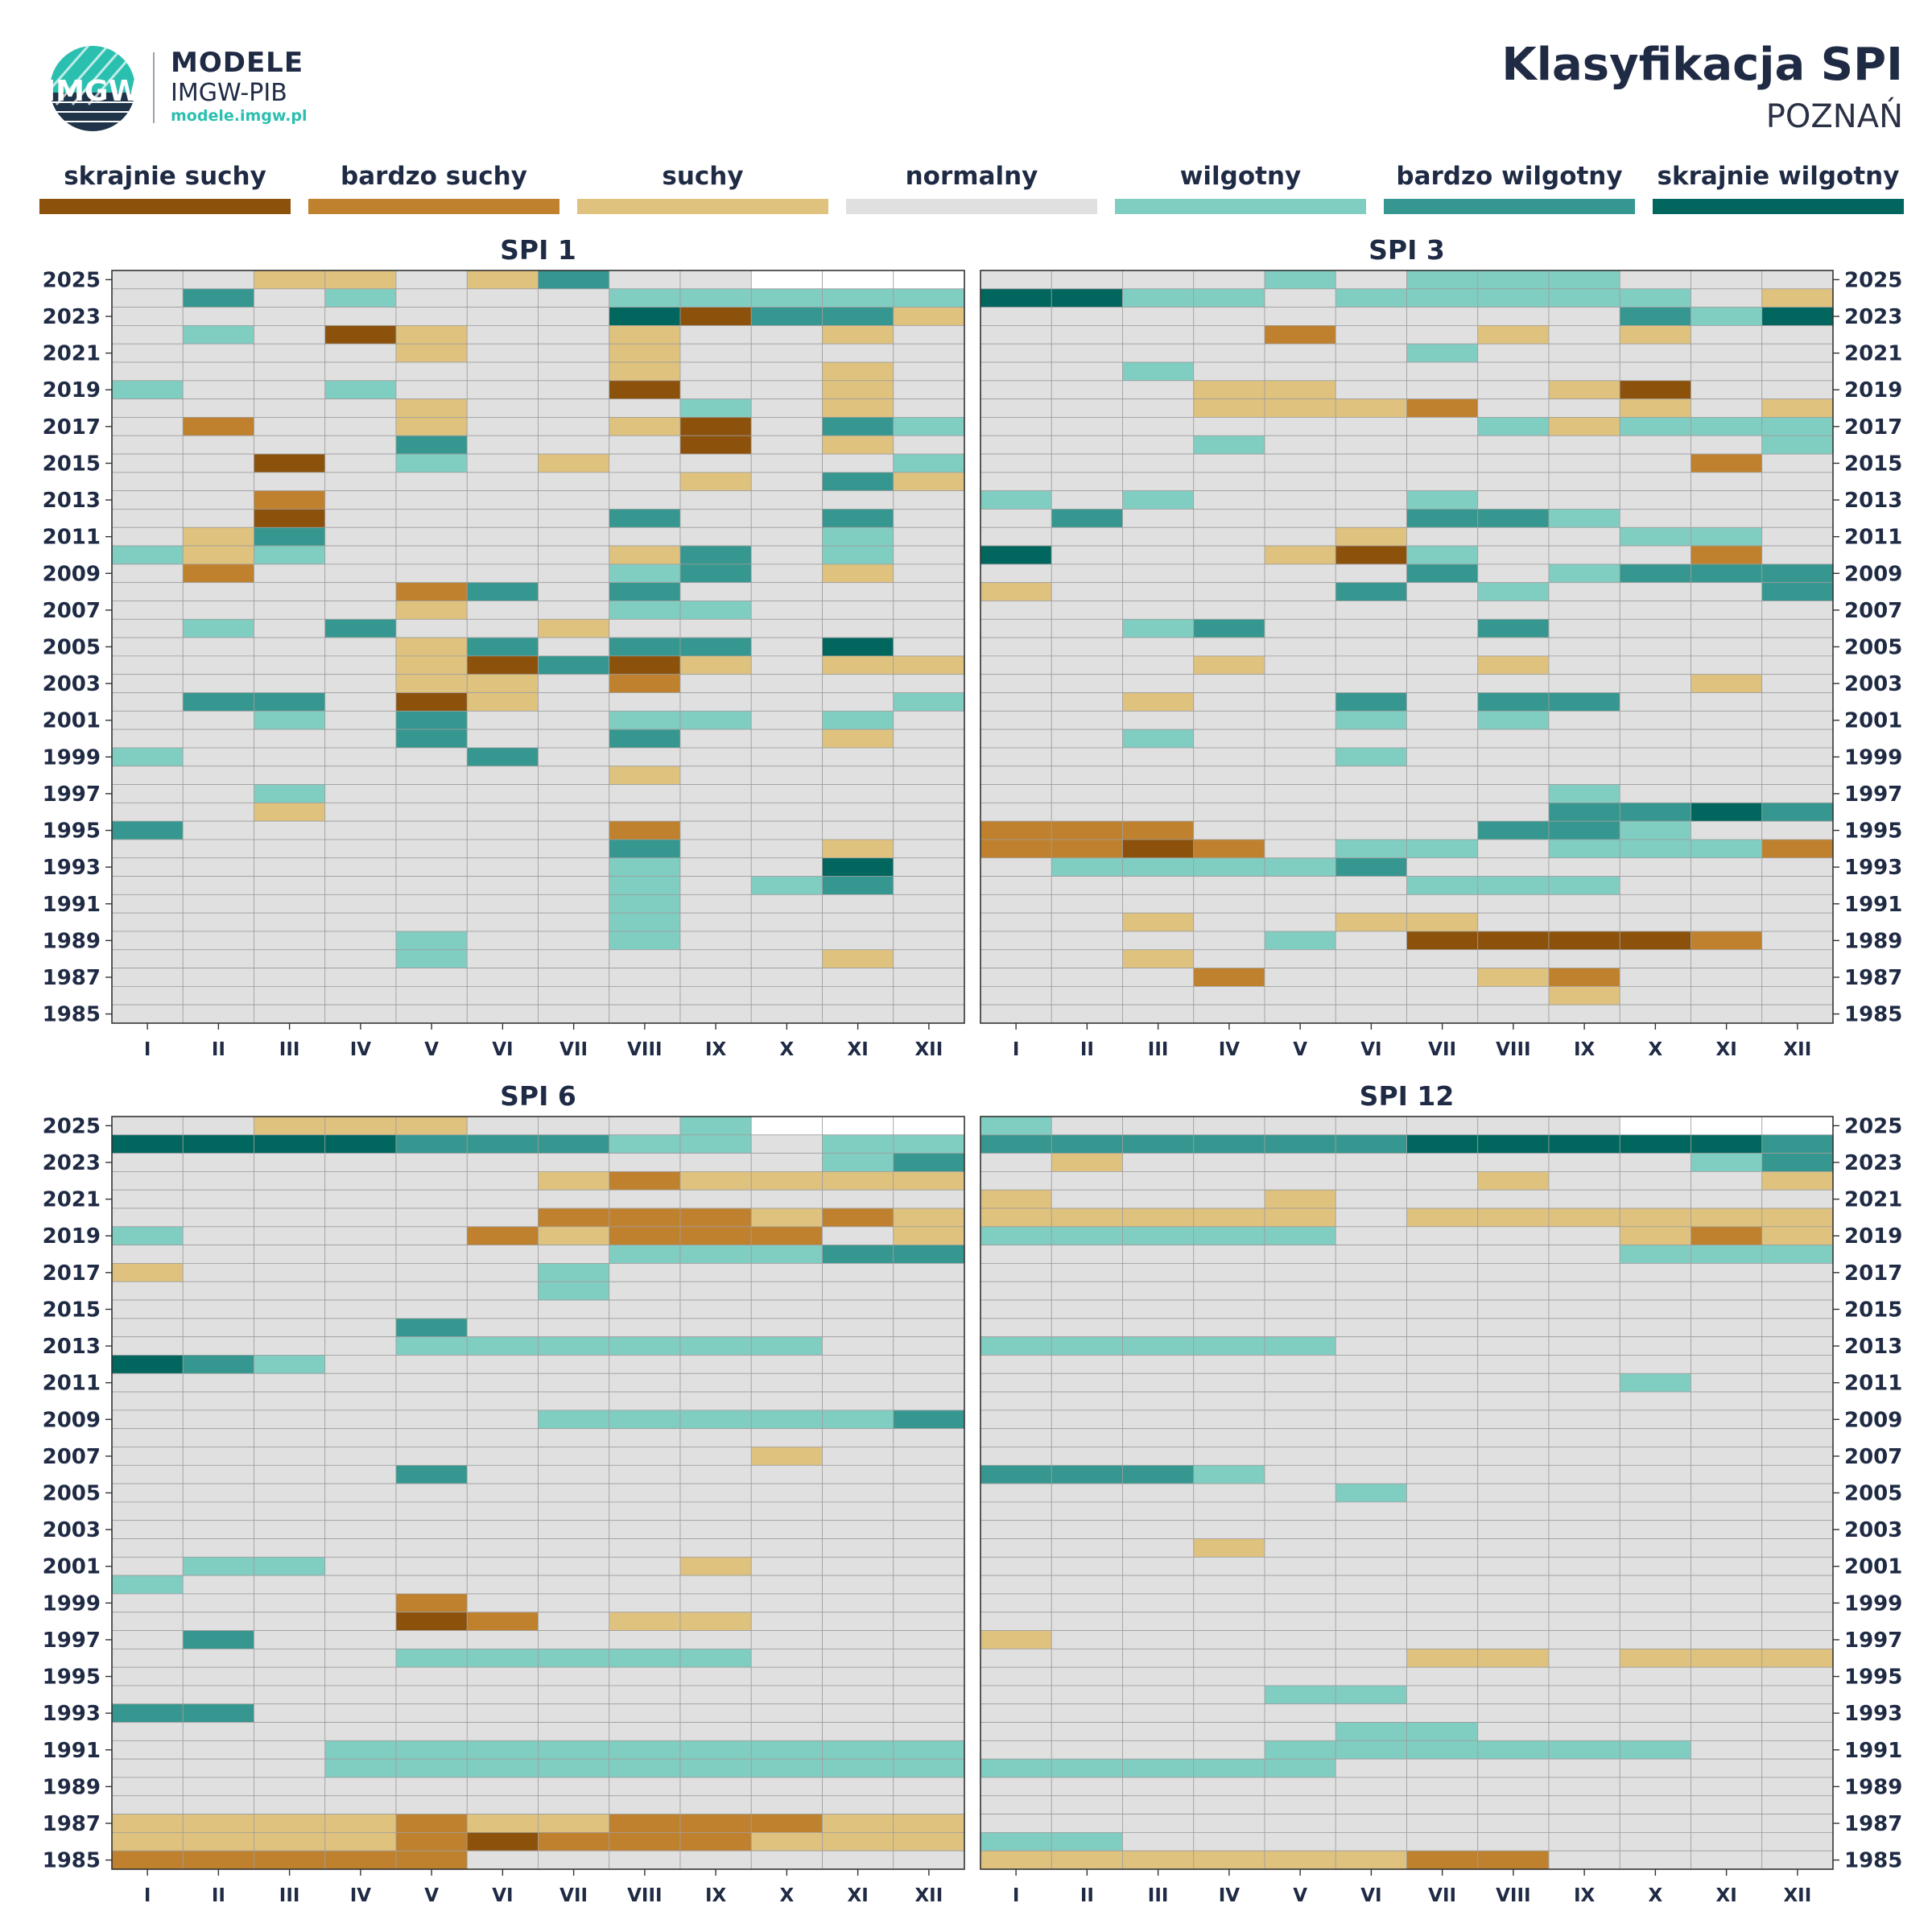 Image resolution: width=1932 pixels, height=1932 pixels. What do you see at coordinates (1442, 1049) in the screenshot?
I see `x-tick-label: VII` at bounding box center [1442, 1049].